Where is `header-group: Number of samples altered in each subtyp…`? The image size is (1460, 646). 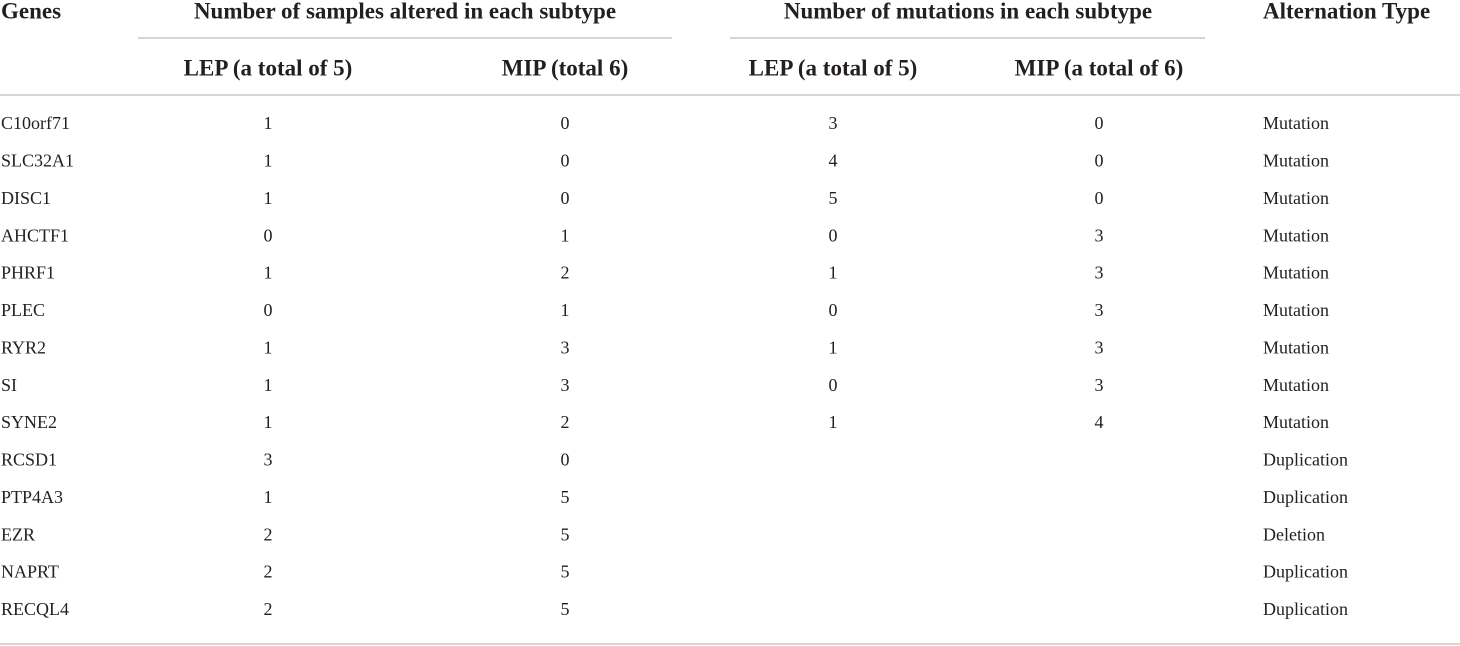
header-group: Number of samples altered in each subtyp… is located at coordinates (405, 11).